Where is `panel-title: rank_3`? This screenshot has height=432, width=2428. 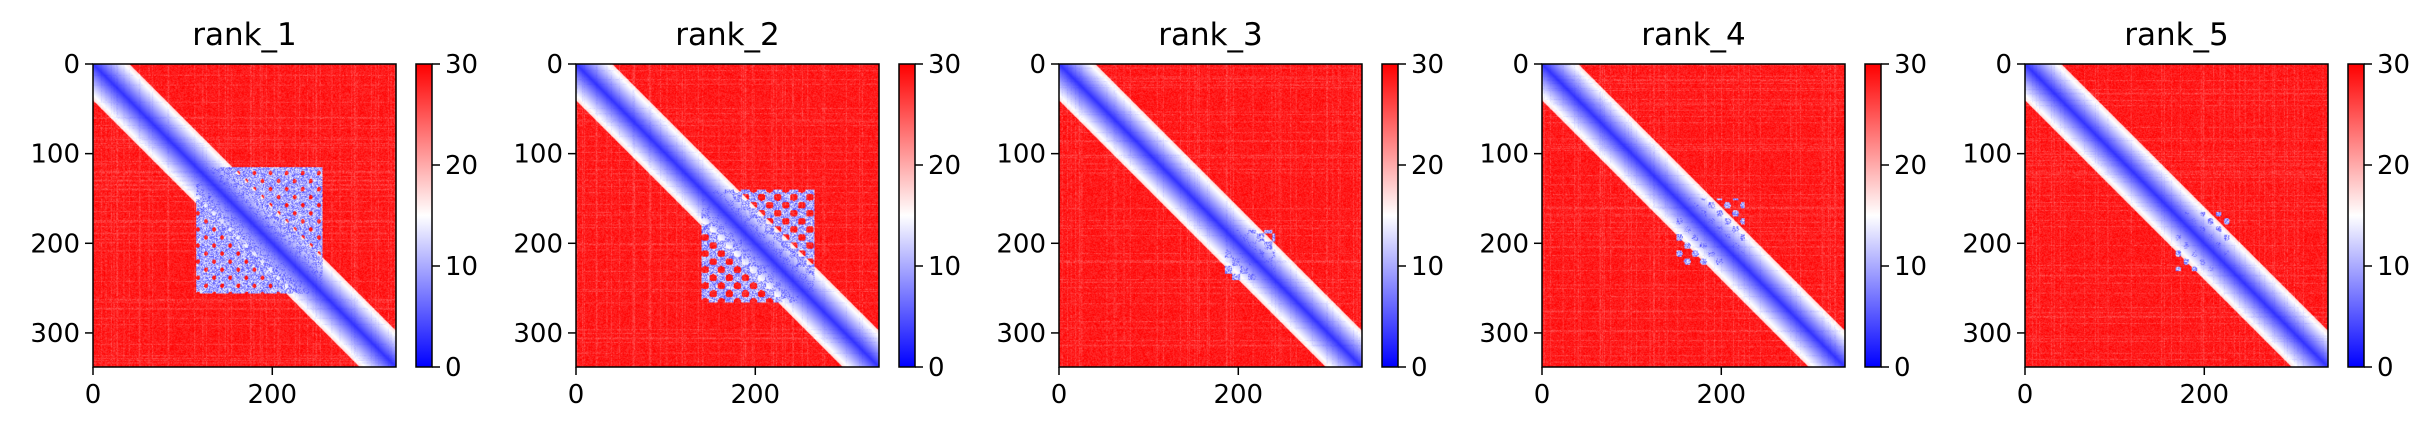
panel-title: rank_3 is located at coordinates (1210, 35).